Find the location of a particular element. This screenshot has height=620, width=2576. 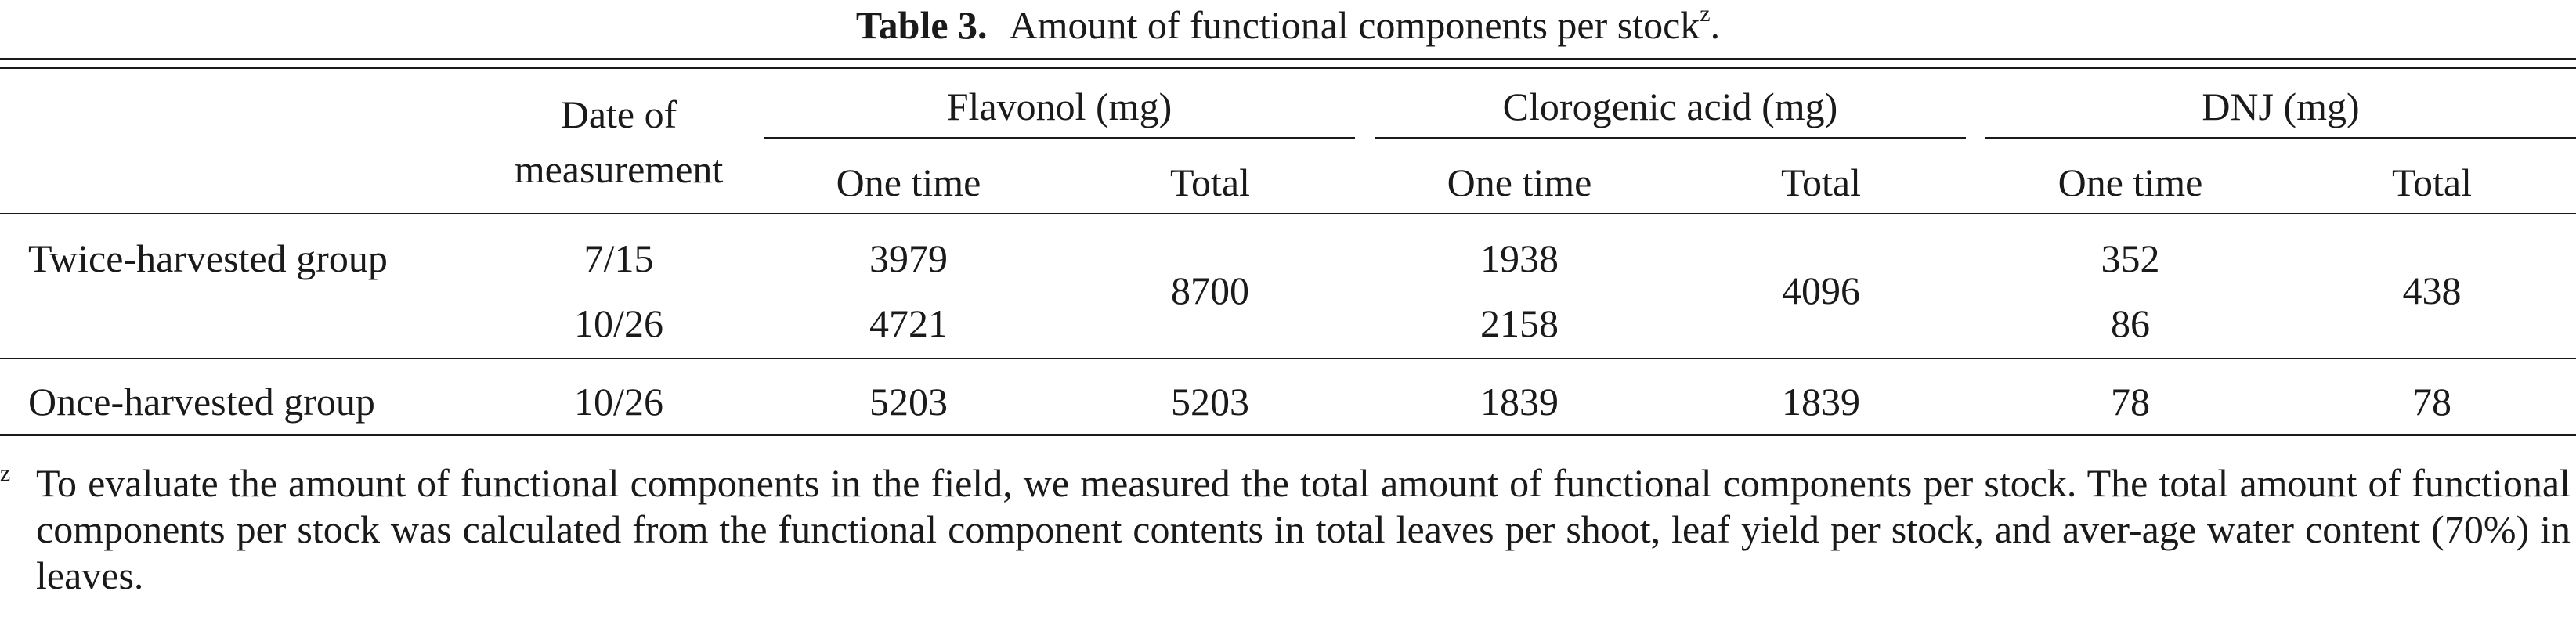

flavonol-total-cell: 8700 is located at coordinates (1210, 290).